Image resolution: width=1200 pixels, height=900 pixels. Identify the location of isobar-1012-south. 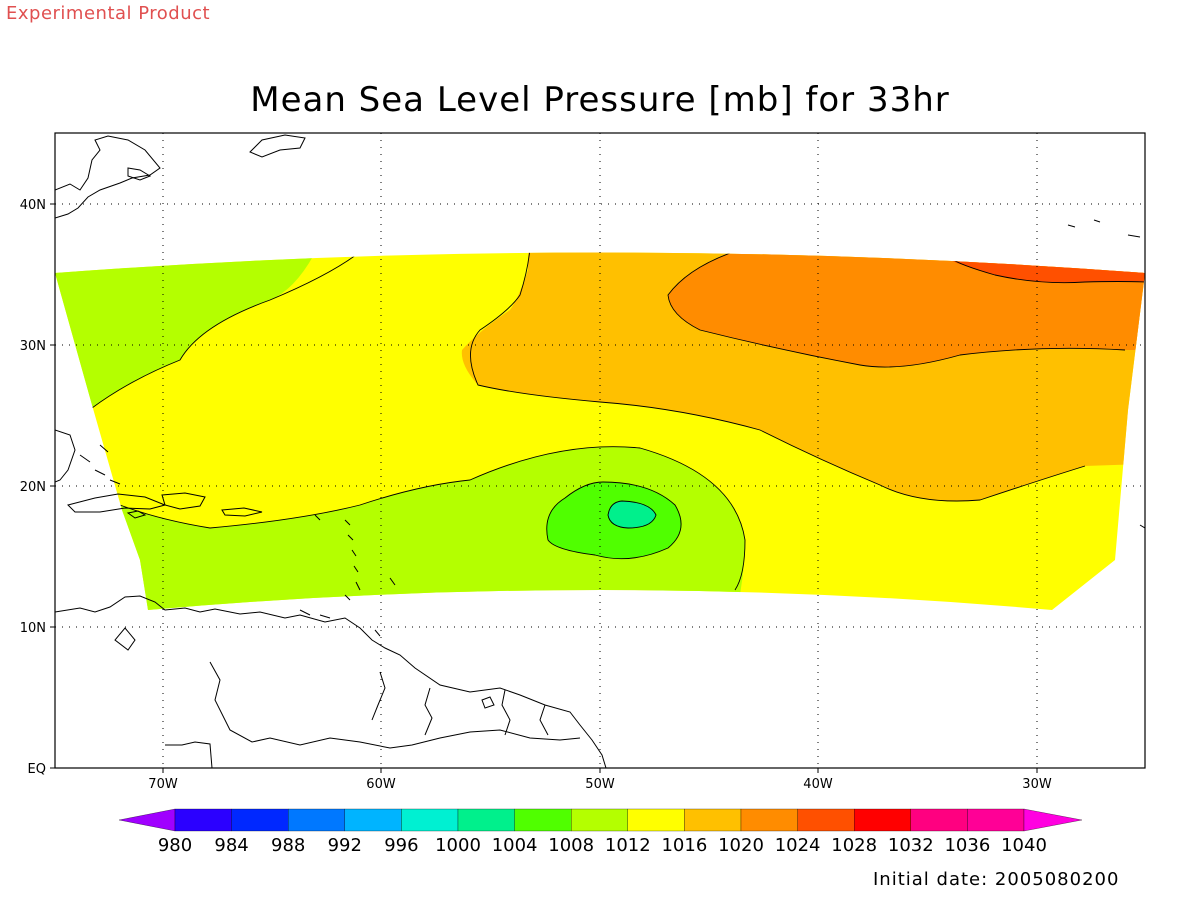
(432, 518).